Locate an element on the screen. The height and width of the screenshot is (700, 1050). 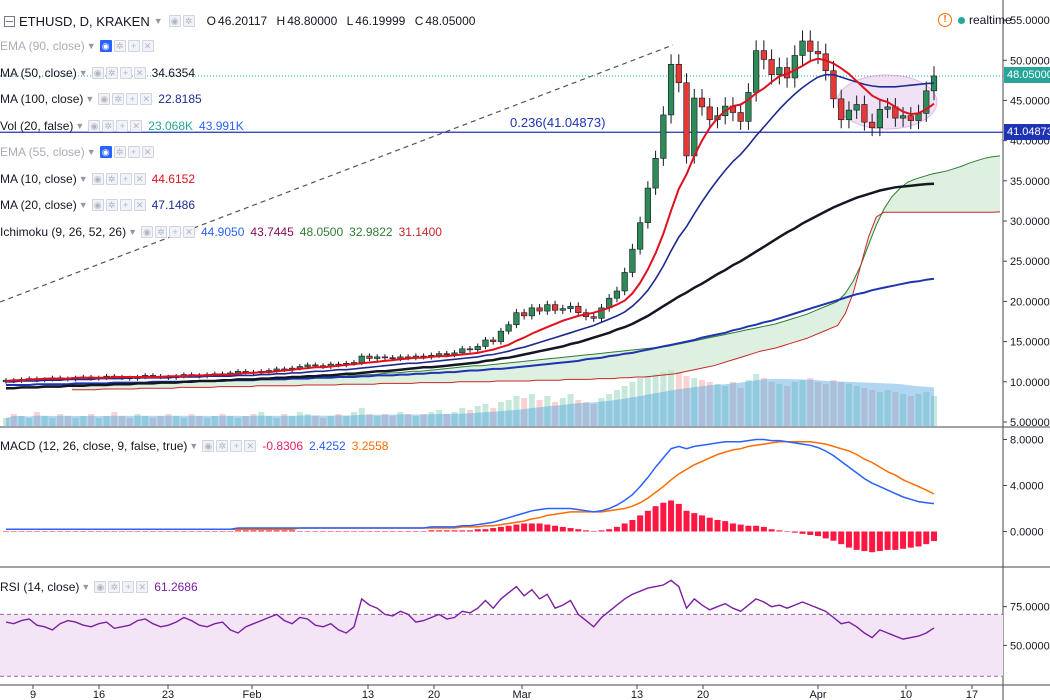
close-label: C is located at coordinates (419, 21).